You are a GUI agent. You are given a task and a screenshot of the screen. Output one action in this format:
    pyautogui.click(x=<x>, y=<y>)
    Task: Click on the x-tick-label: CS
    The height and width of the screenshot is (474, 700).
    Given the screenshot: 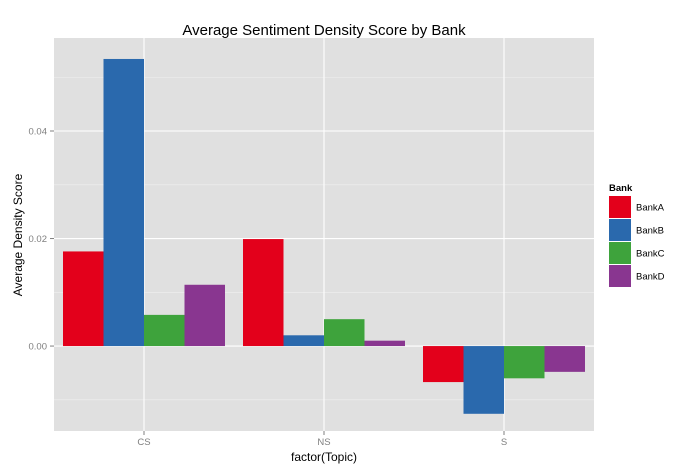 What is the action you would take?
    pyautogui.click(x=143, y=442)
    